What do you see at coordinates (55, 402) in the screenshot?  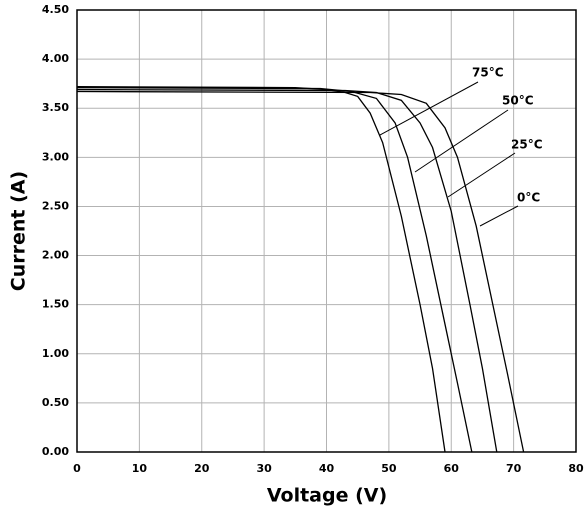 I see `y-tick-label: 0.50` at bounding box center [55, 402].